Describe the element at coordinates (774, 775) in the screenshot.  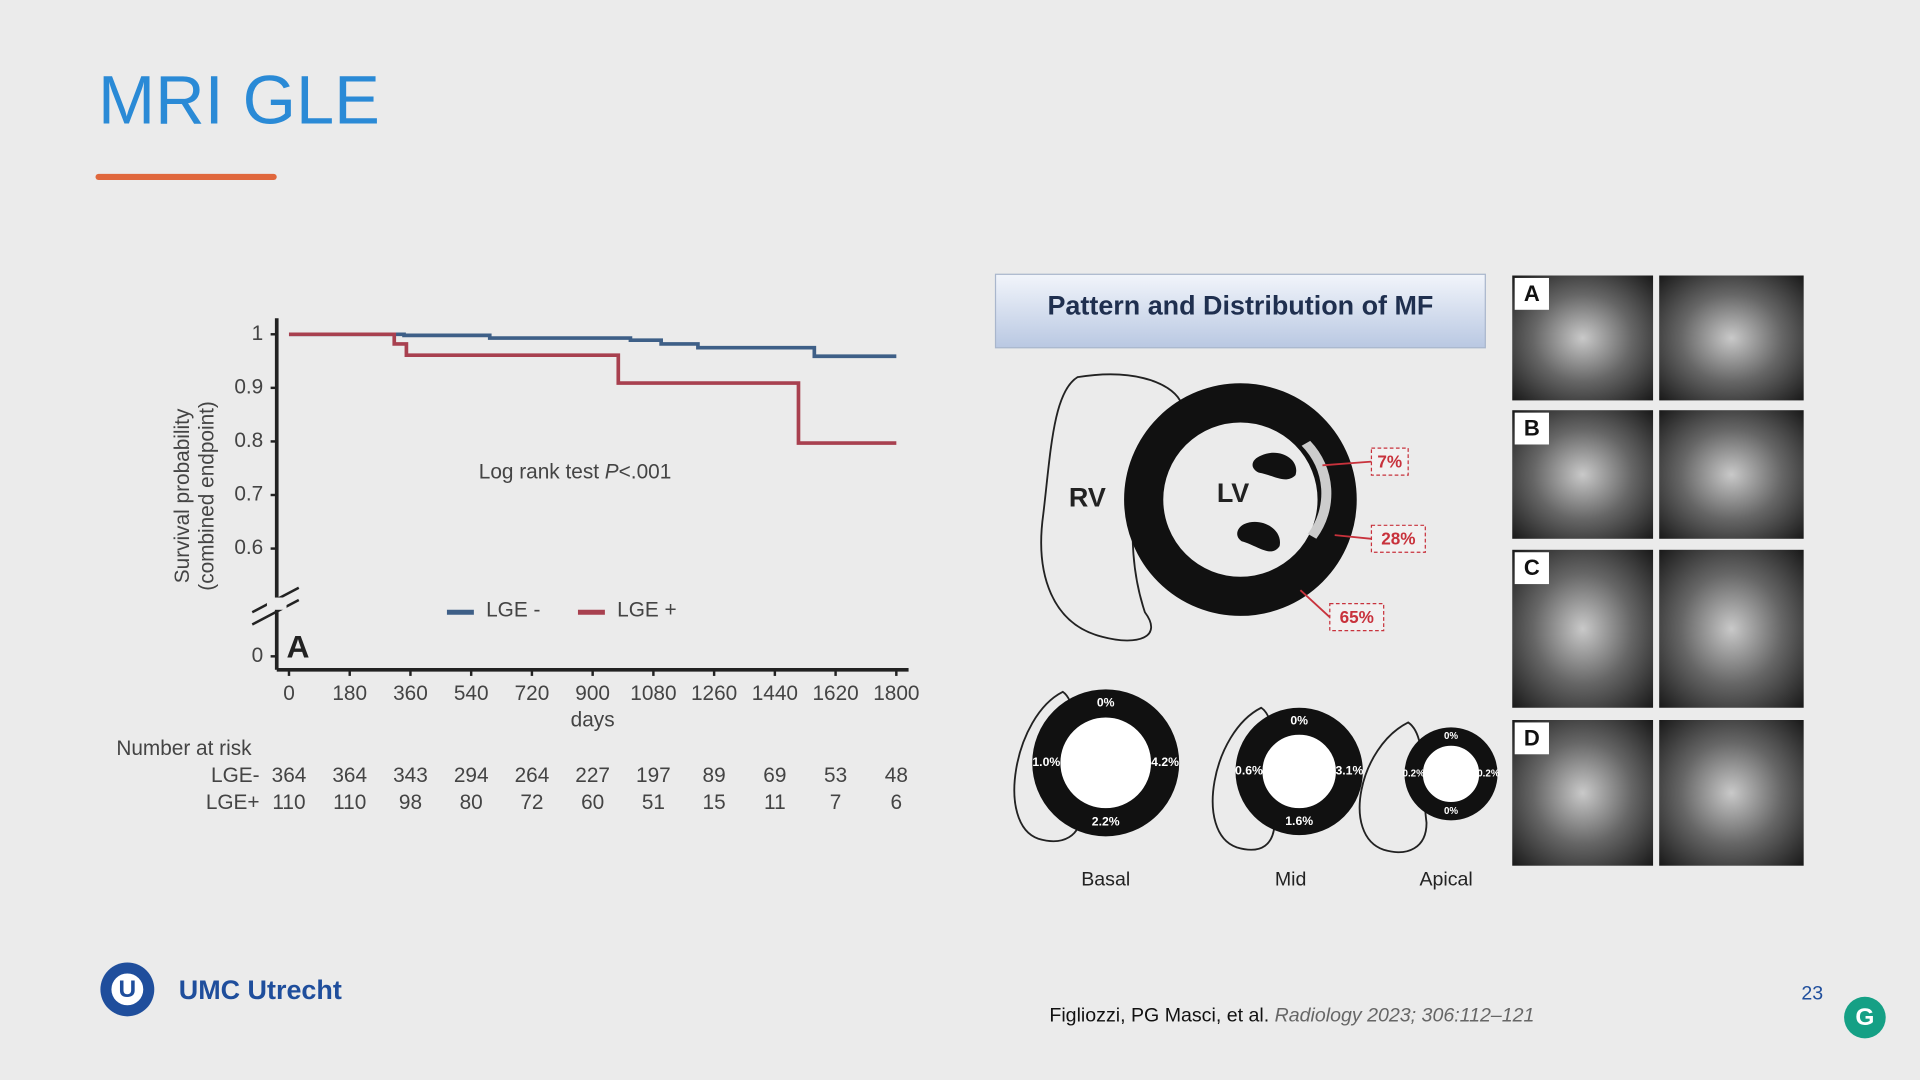
I see `risk-value: 69` at that location.